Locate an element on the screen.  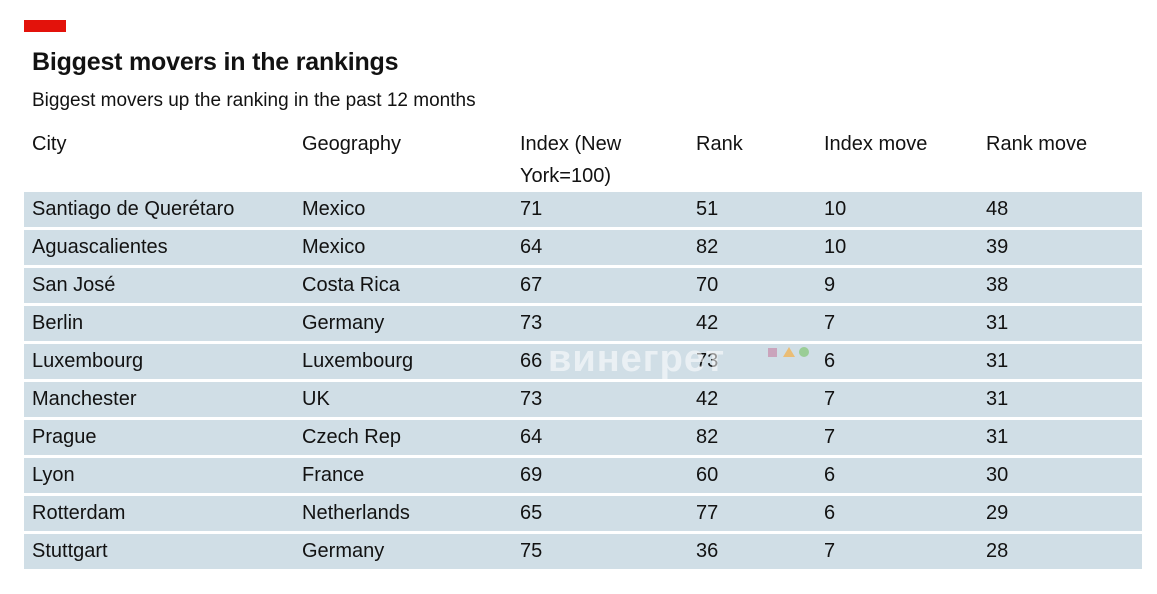
cell-city: Prague is located at coordinates (64, 437).